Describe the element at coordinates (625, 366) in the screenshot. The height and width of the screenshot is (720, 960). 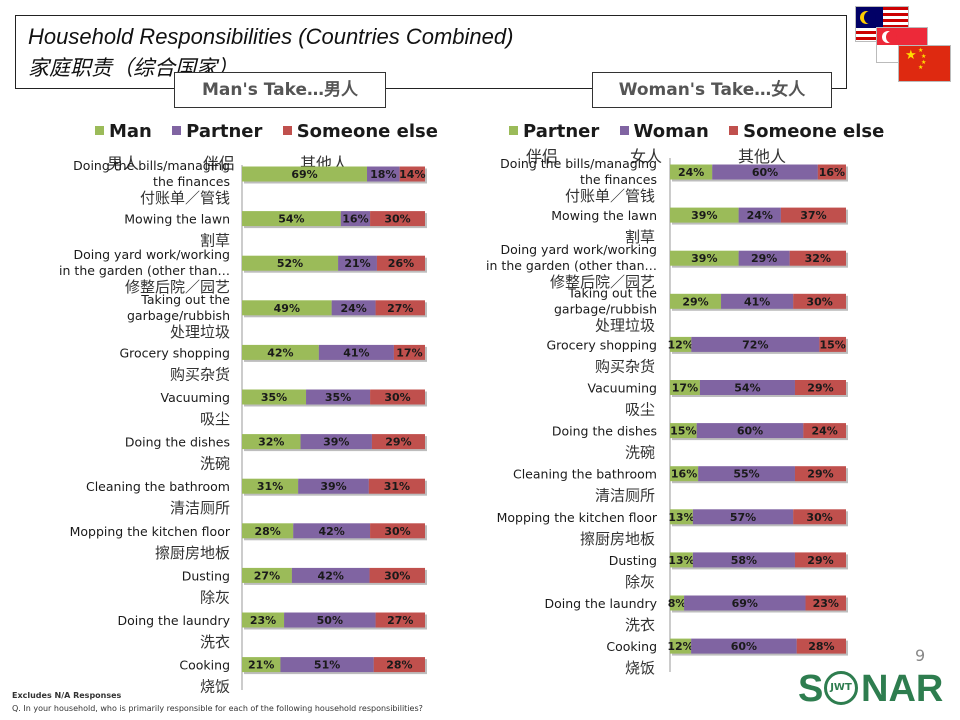
I see `category-label-zh: 购买杂货` at that location.